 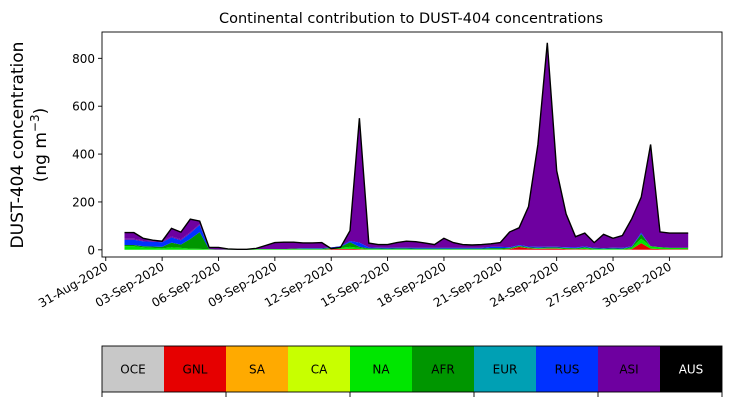 I want to click on y-axis-label-line2: (ng m−3), so click(x=39, y=145).